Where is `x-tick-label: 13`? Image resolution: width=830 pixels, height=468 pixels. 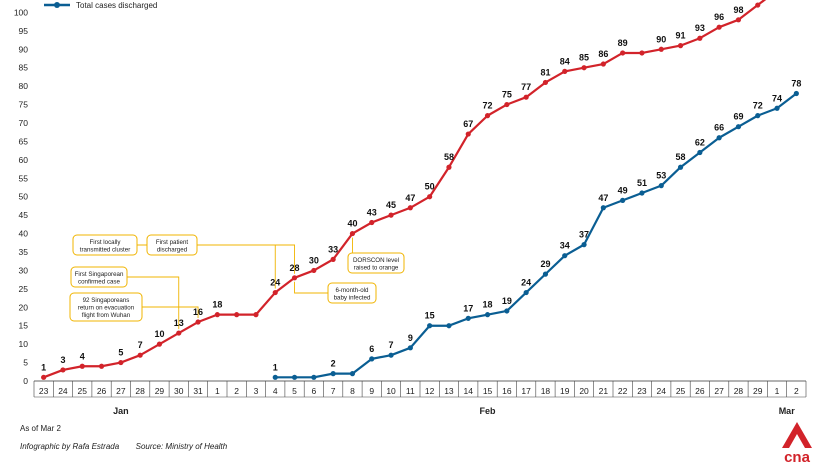
x-tick-label: 13 is located at coordinates (449, 391).